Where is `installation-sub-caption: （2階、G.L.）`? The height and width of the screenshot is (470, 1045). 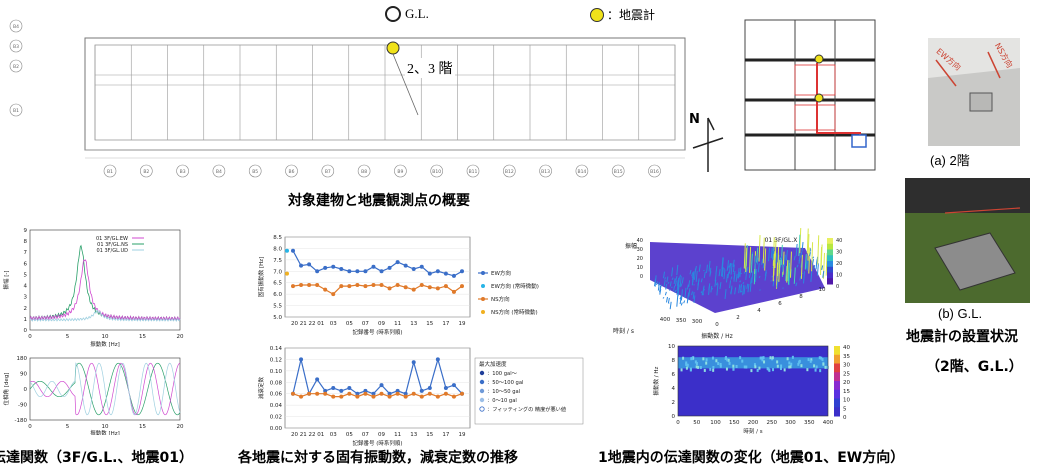
installation-sub-caption: （2階、G.L.） is located at coordinates (974, 367).